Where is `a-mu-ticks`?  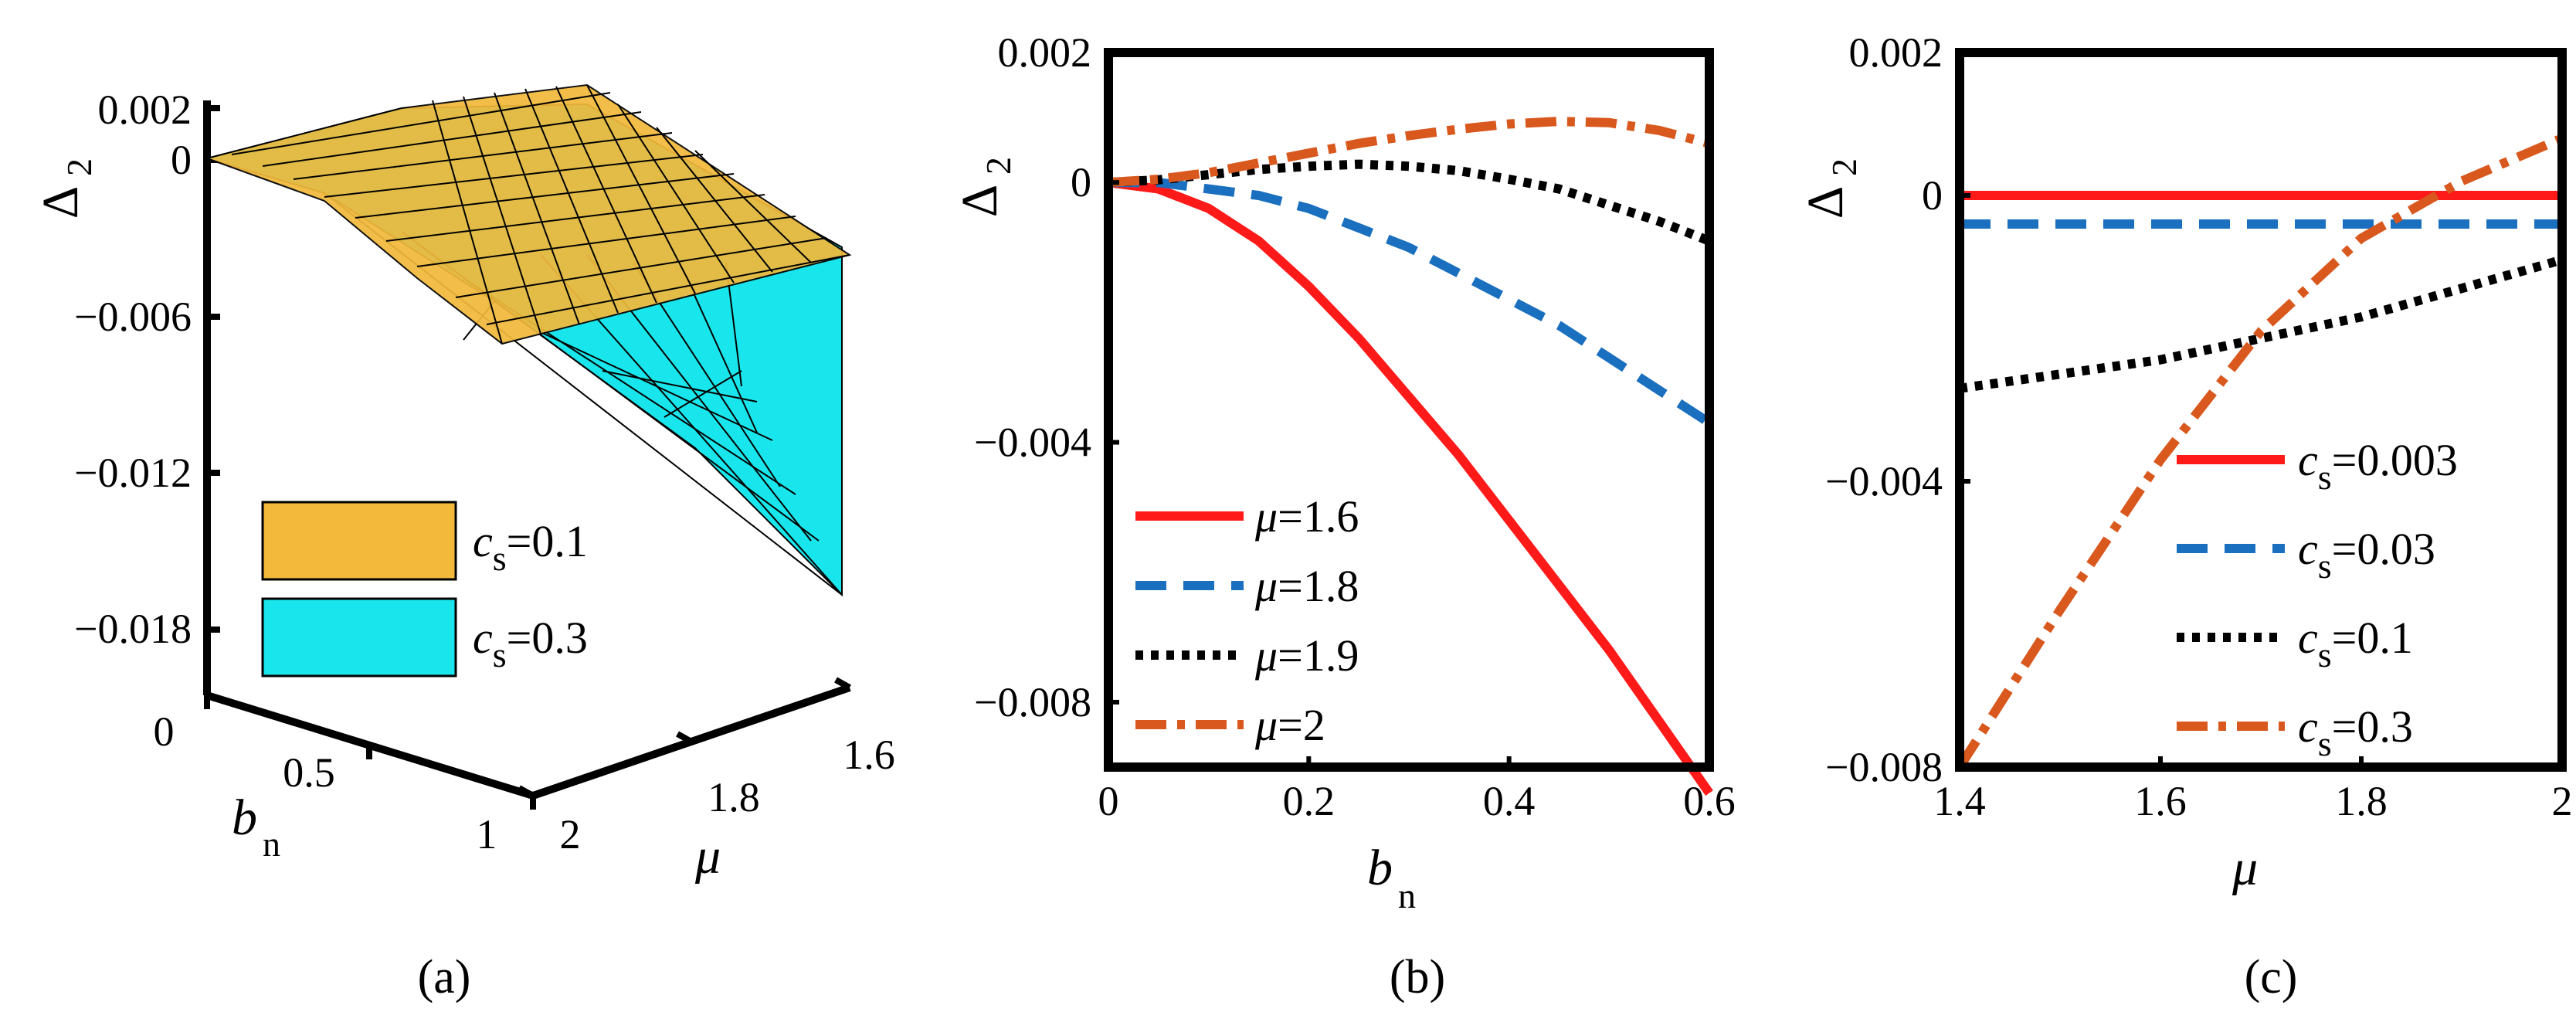 a-mu-ticks is located at coordinates (684, 738).